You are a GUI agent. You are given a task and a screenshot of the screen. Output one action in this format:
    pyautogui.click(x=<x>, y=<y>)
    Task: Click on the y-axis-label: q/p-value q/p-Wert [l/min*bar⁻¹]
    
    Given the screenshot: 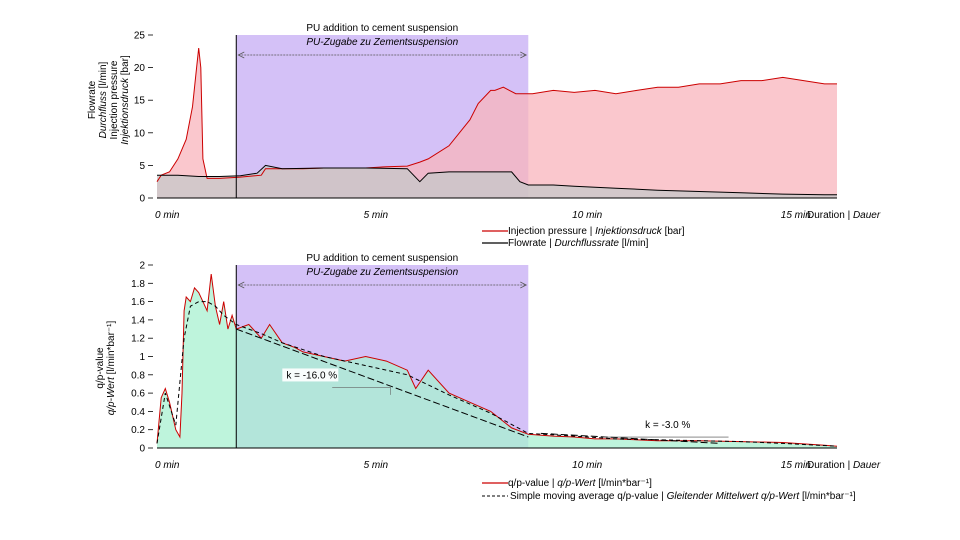 What is the action you would take?
    pyautogui.click(x=106, y=367)
    